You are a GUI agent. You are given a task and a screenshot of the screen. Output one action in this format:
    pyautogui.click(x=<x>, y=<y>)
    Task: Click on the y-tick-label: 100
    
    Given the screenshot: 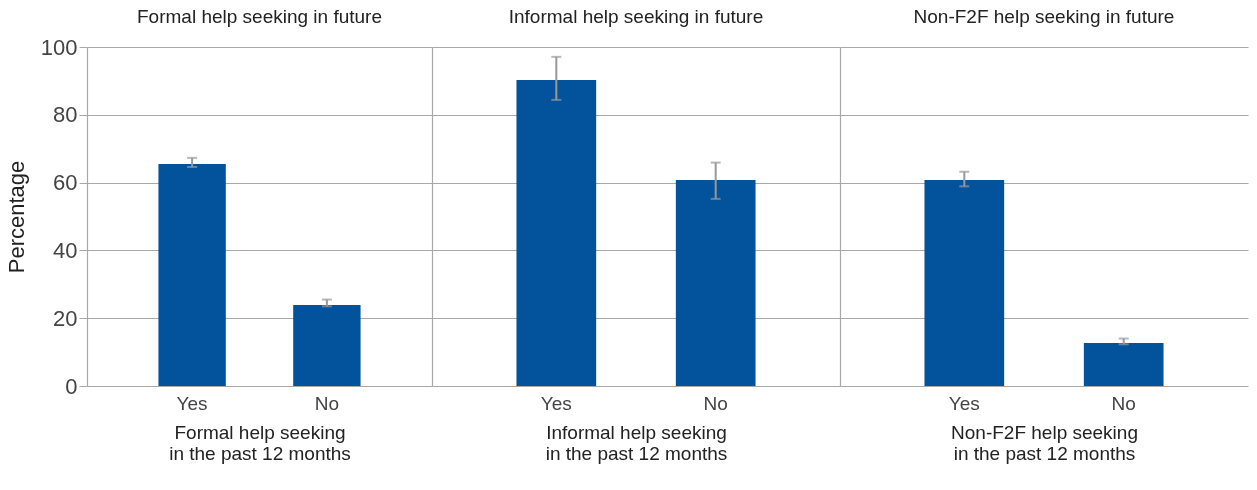 What is the action you would take?
    pyautogui.click(x=59, y=47)
    